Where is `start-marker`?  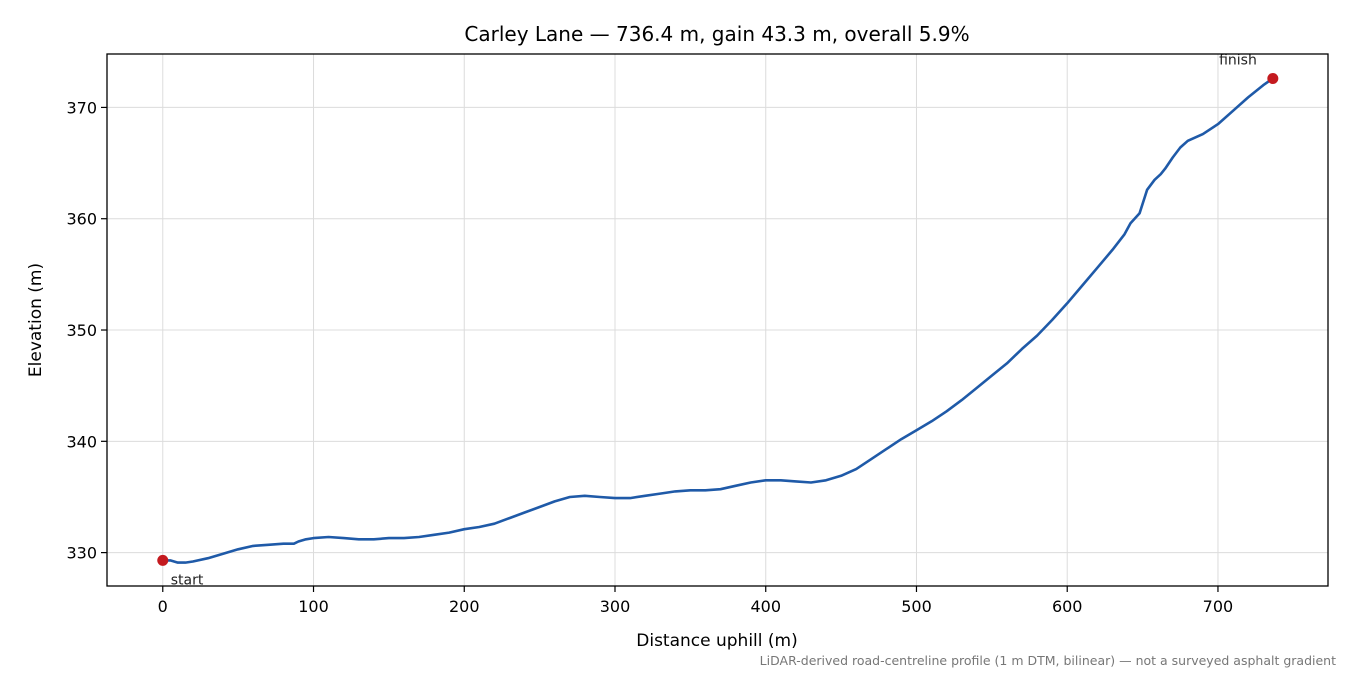 start-marker is located at coordinates (163, 560).